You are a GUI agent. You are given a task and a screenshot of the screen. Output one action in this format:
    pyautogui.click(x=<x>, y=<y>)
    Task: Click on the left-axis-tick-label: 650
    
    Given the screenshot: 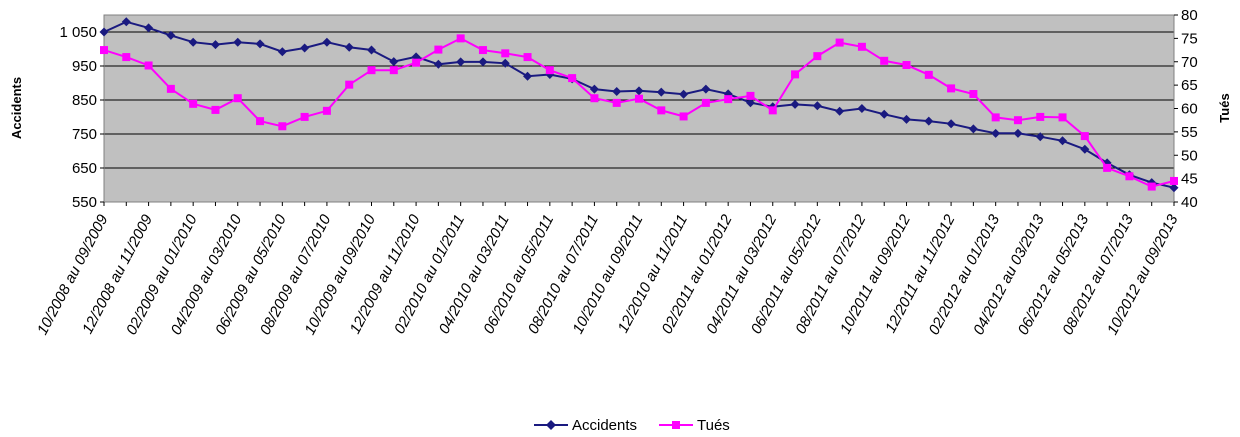 What is the action you would take?
    pyautogui.click(x=84, y=168)
    